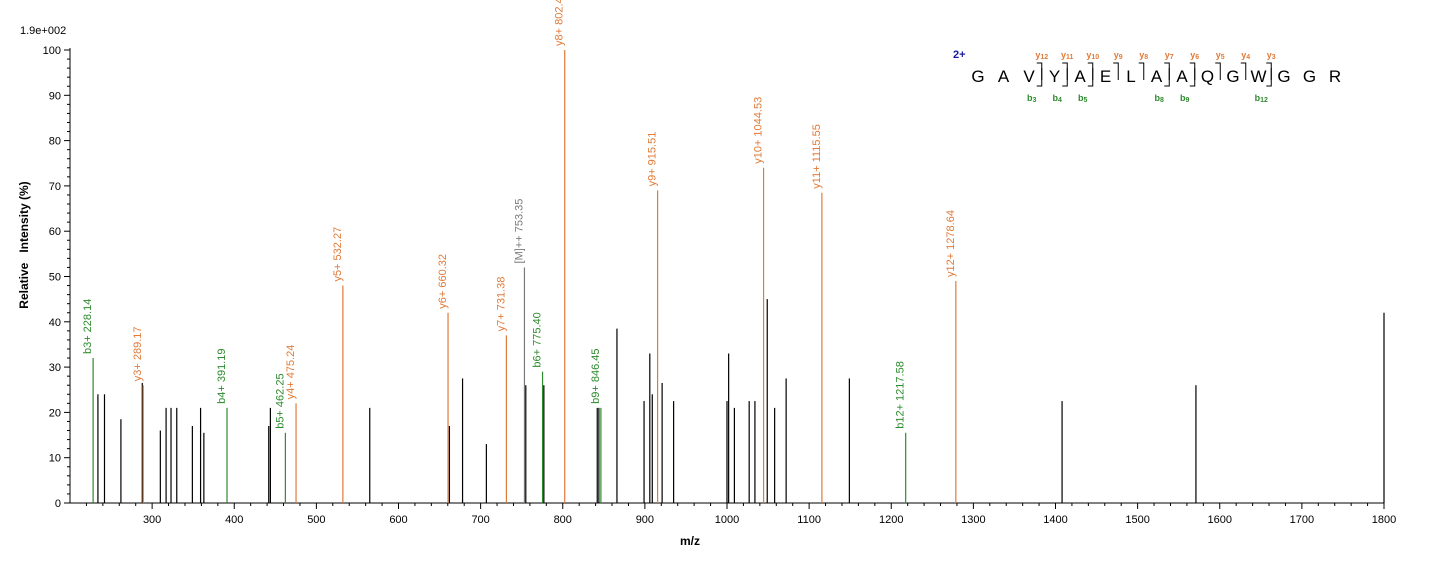  Describe the element at coordinates (1055, 520) in the screenshot. I see `x-tick-label: 1400` at that location.